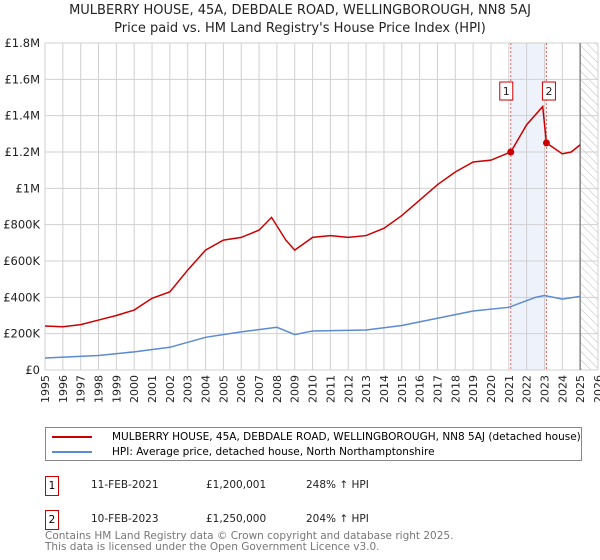  Describe the element at coordinates (63, 389) in the screenshot. I see `x-tick-label: 1996` at that location.